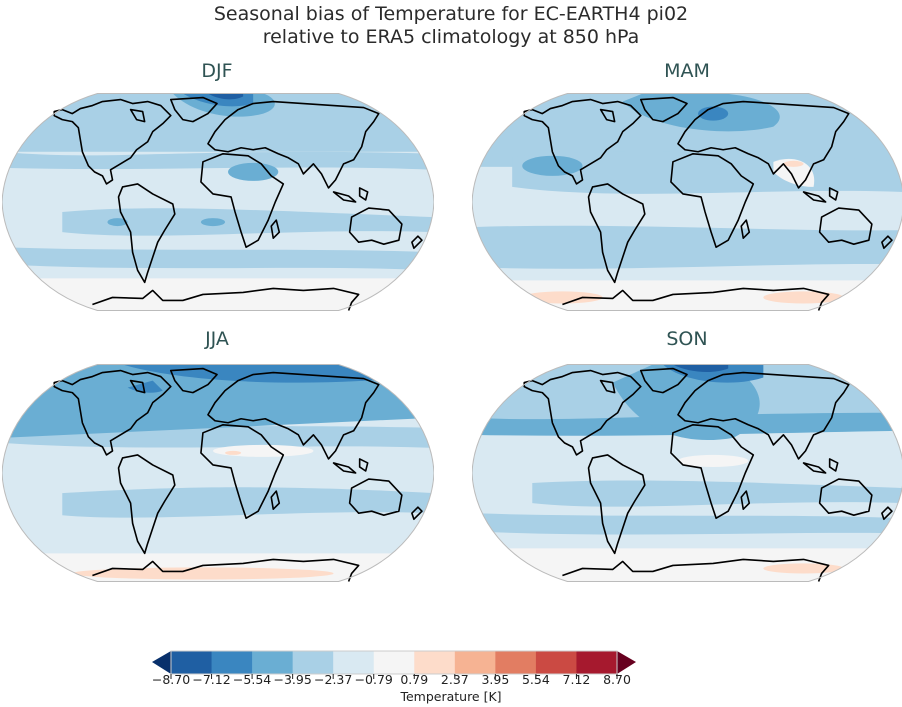 Image resolution: width=902 pixels, height=707 pixels. I want to click on colorbar-tick-label: −3.95, so click(292, 679).